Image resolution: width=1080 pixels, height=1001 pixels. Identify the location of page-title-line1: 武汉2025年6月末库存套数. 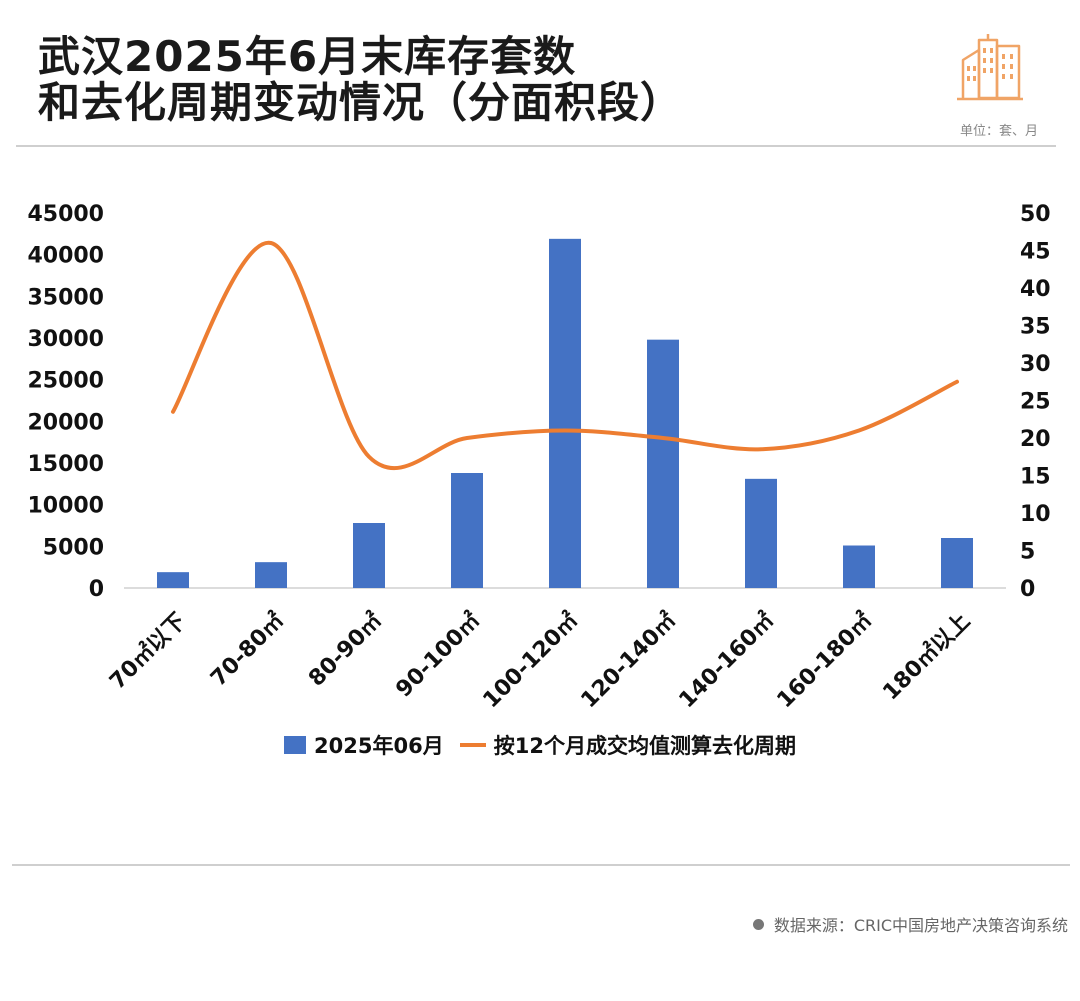
(307, 56).